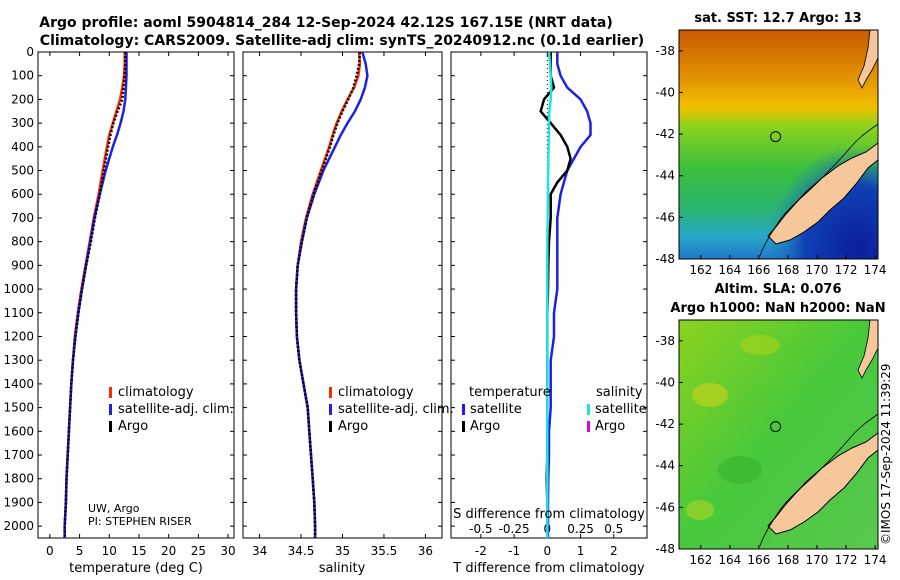 The height and width of the screenshot is (580, 900). What do you see at coordinates (22, 147) in the screenshot?
I see `y-tick-label: 400` at bounding box center [22, 147].